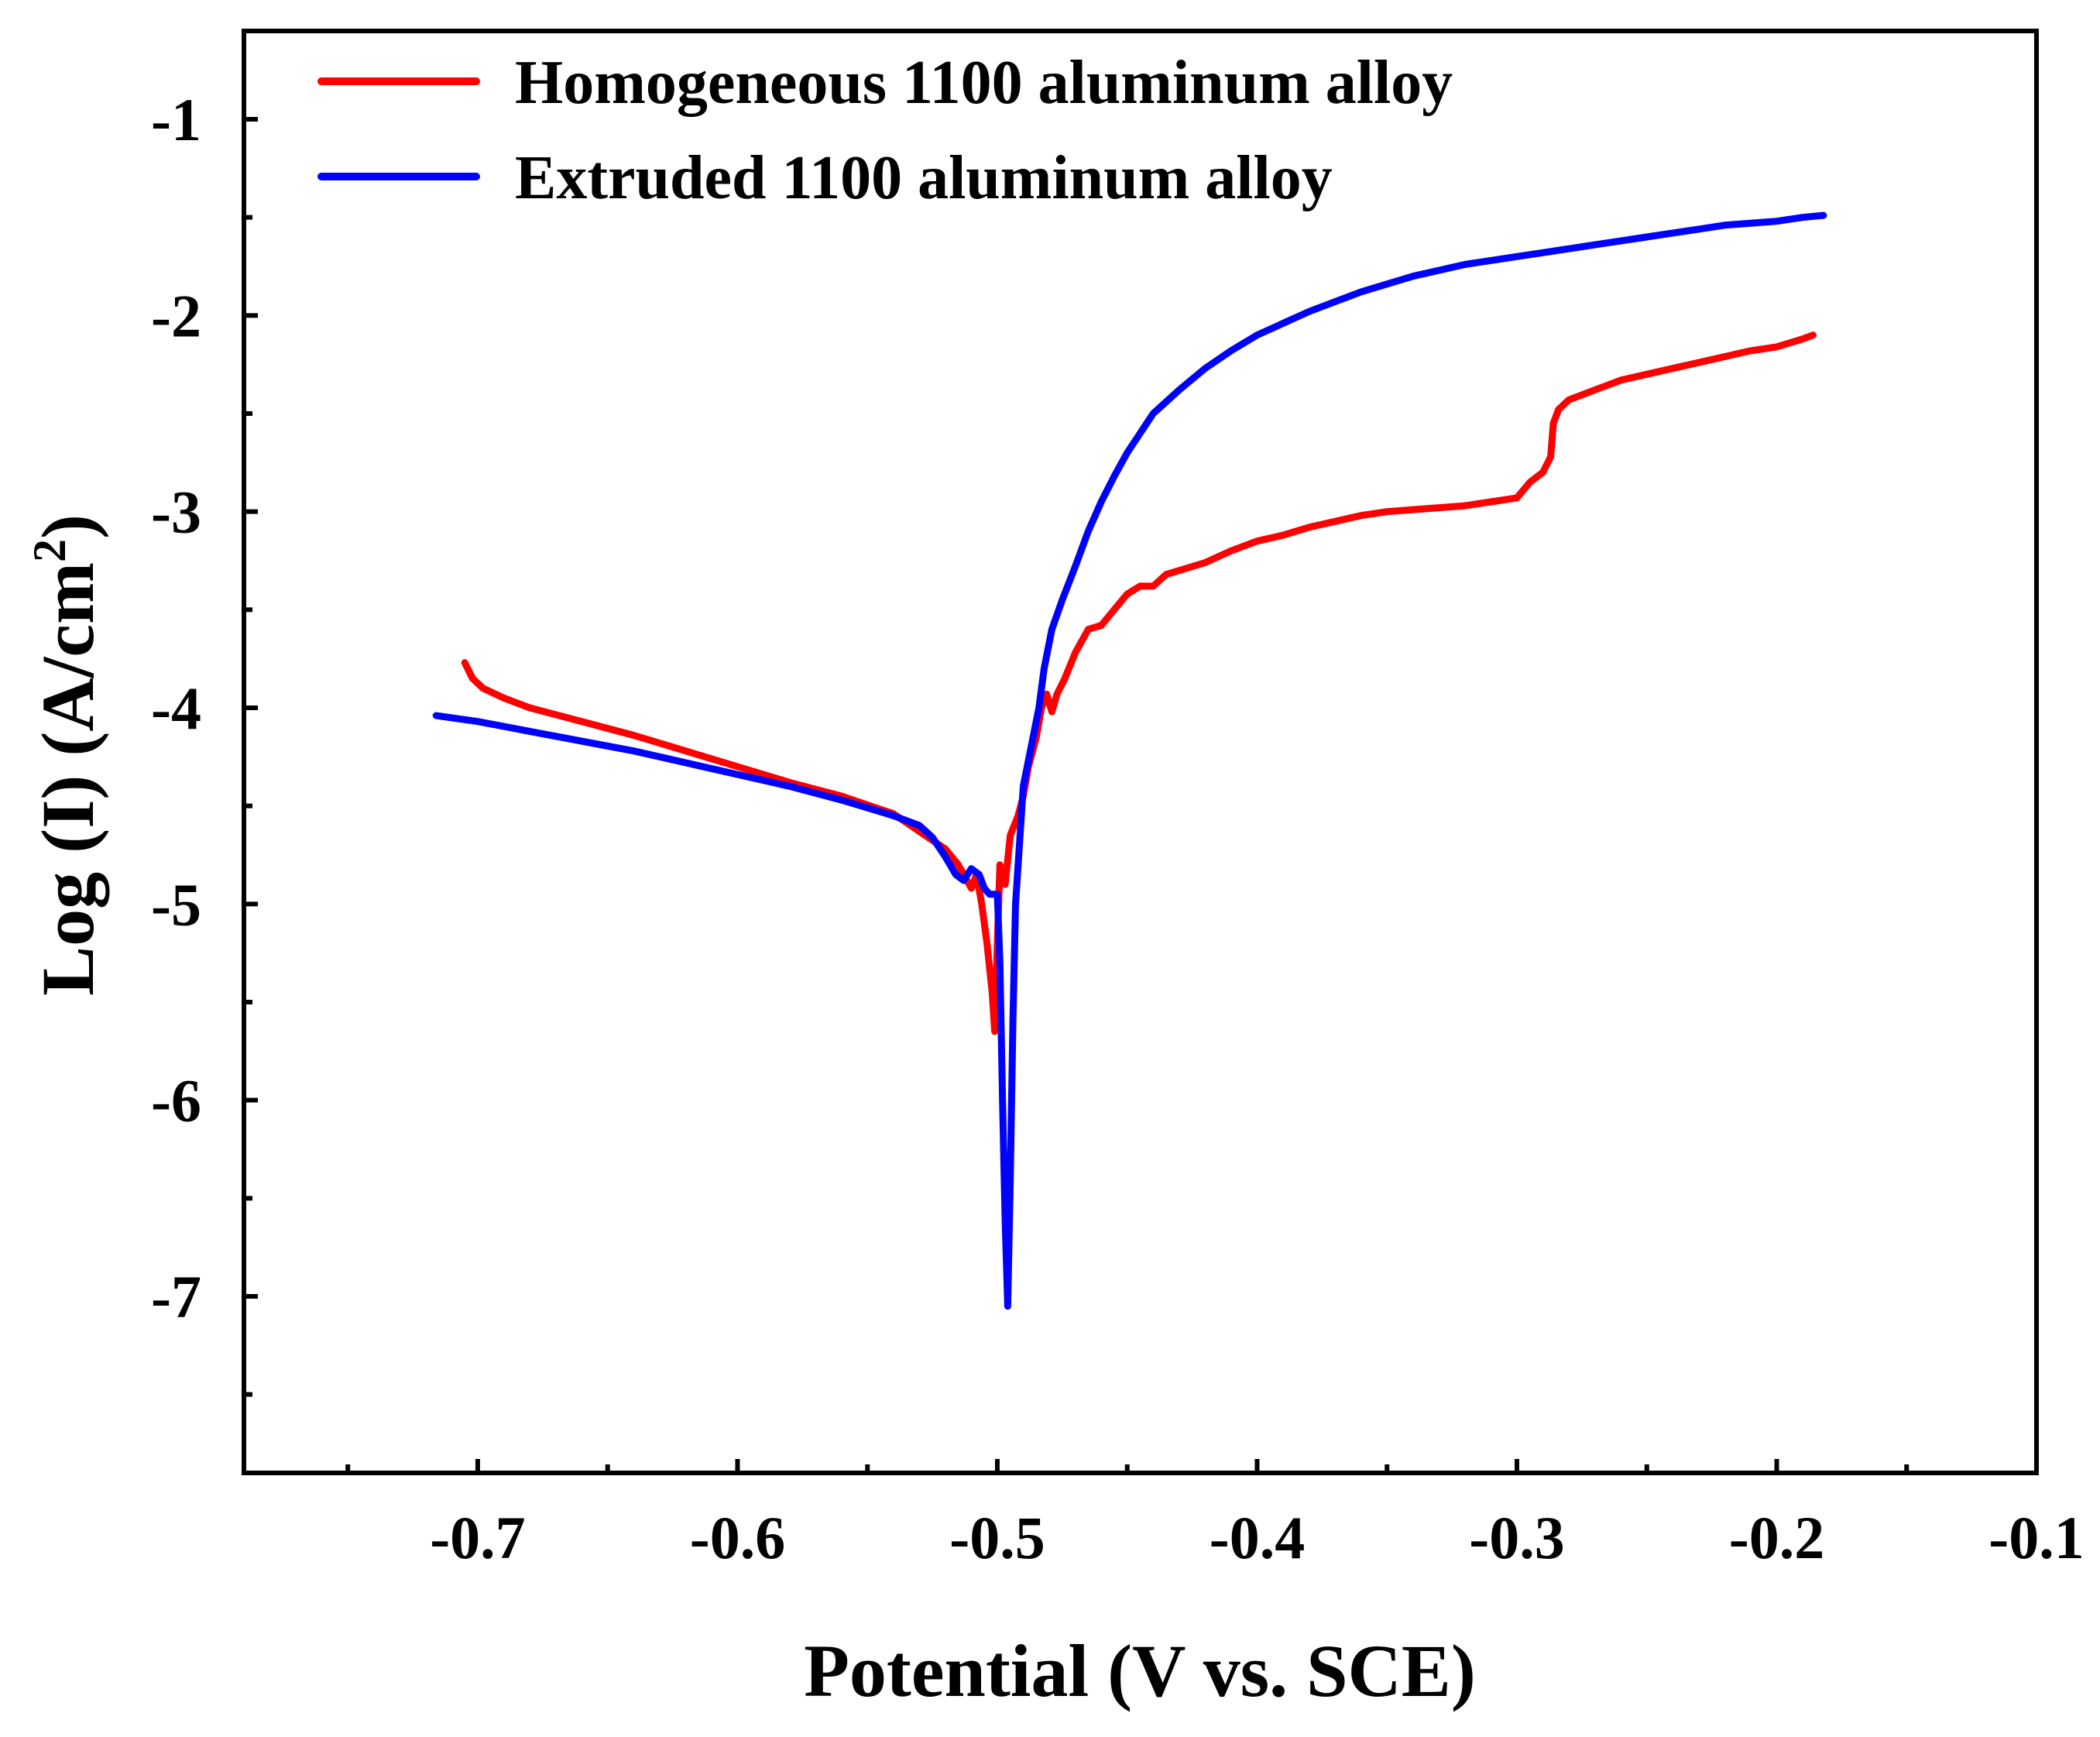  Describe the element at coordinates (2036, 1537) in the screenshot. I see `x-tick-label: -0.1` at that location.